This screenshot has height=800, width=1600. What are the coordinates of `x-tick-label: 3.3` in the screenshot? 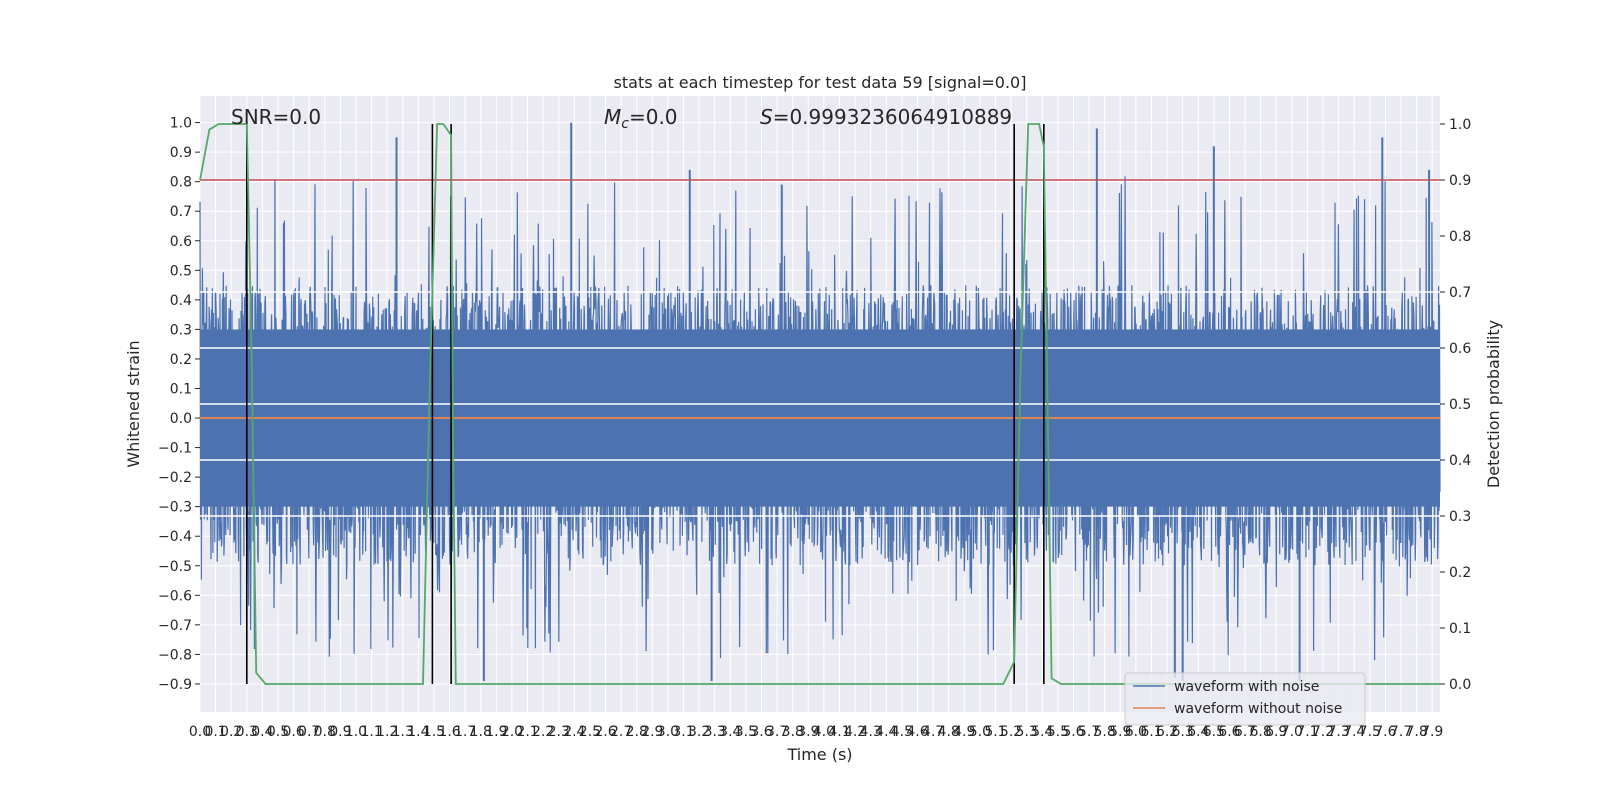 It's located at (715, 732).